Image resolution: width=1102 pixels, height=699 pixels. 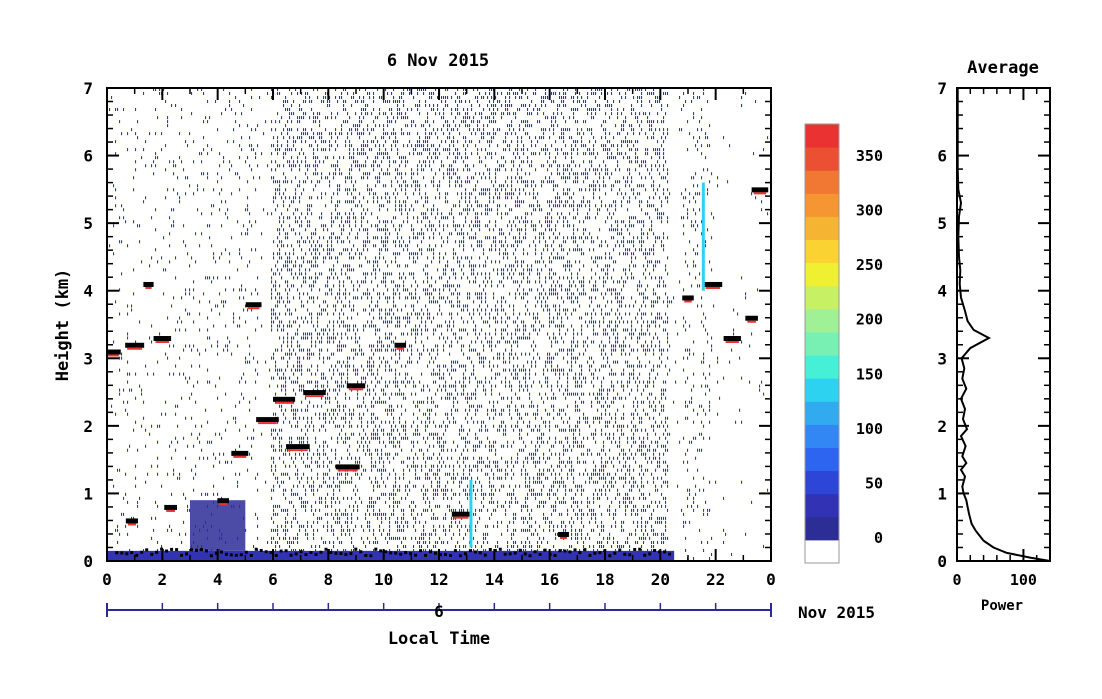 What do you see at coordinates (438, 579) in the screenshot?
I see `x-tick-label: 12` at bounding box center [438, 579].